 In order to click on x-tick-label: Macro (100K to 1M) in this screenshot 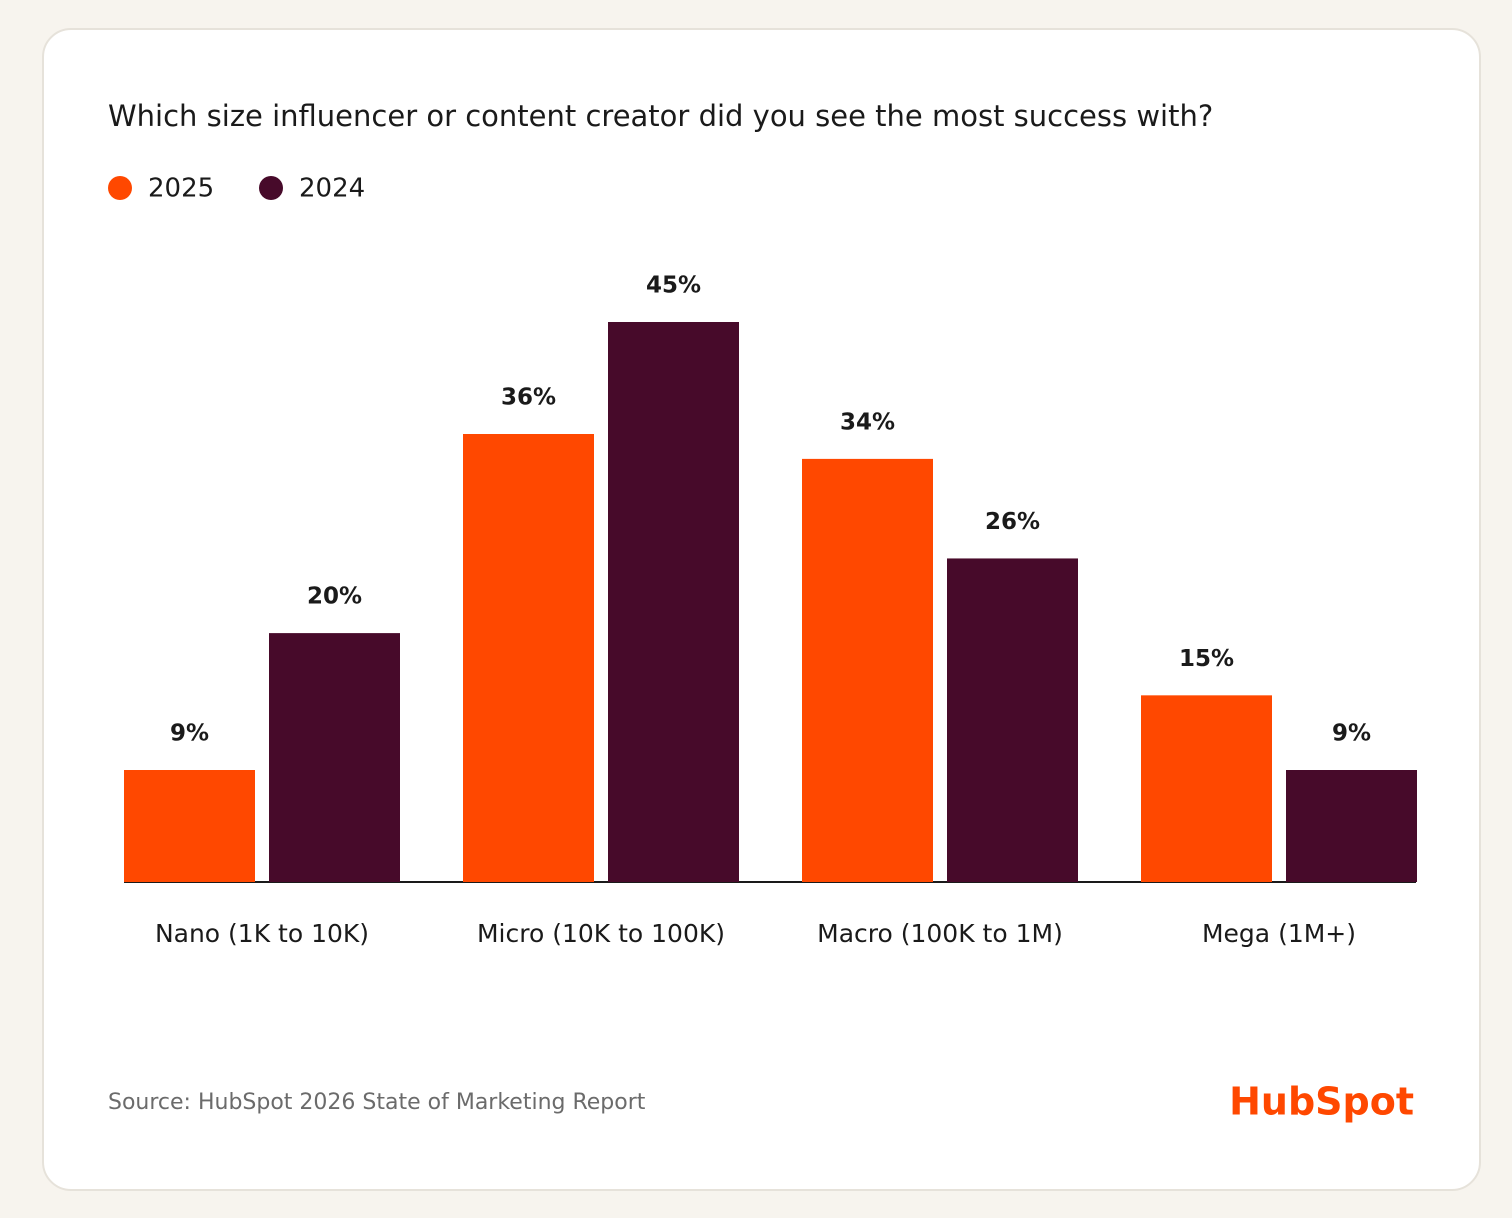, I will do `click(940, 933)`.